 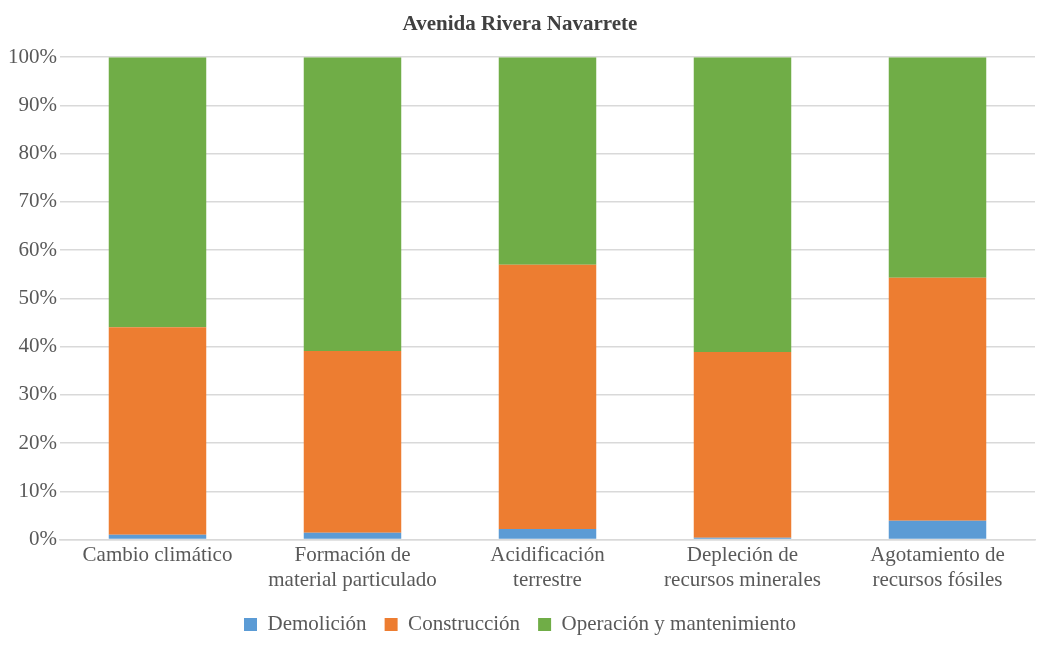 What do you see at coordinates (37, 152) in the screenshot?
I see `y-tick-label: 80%` at bounding box center [37, 152].